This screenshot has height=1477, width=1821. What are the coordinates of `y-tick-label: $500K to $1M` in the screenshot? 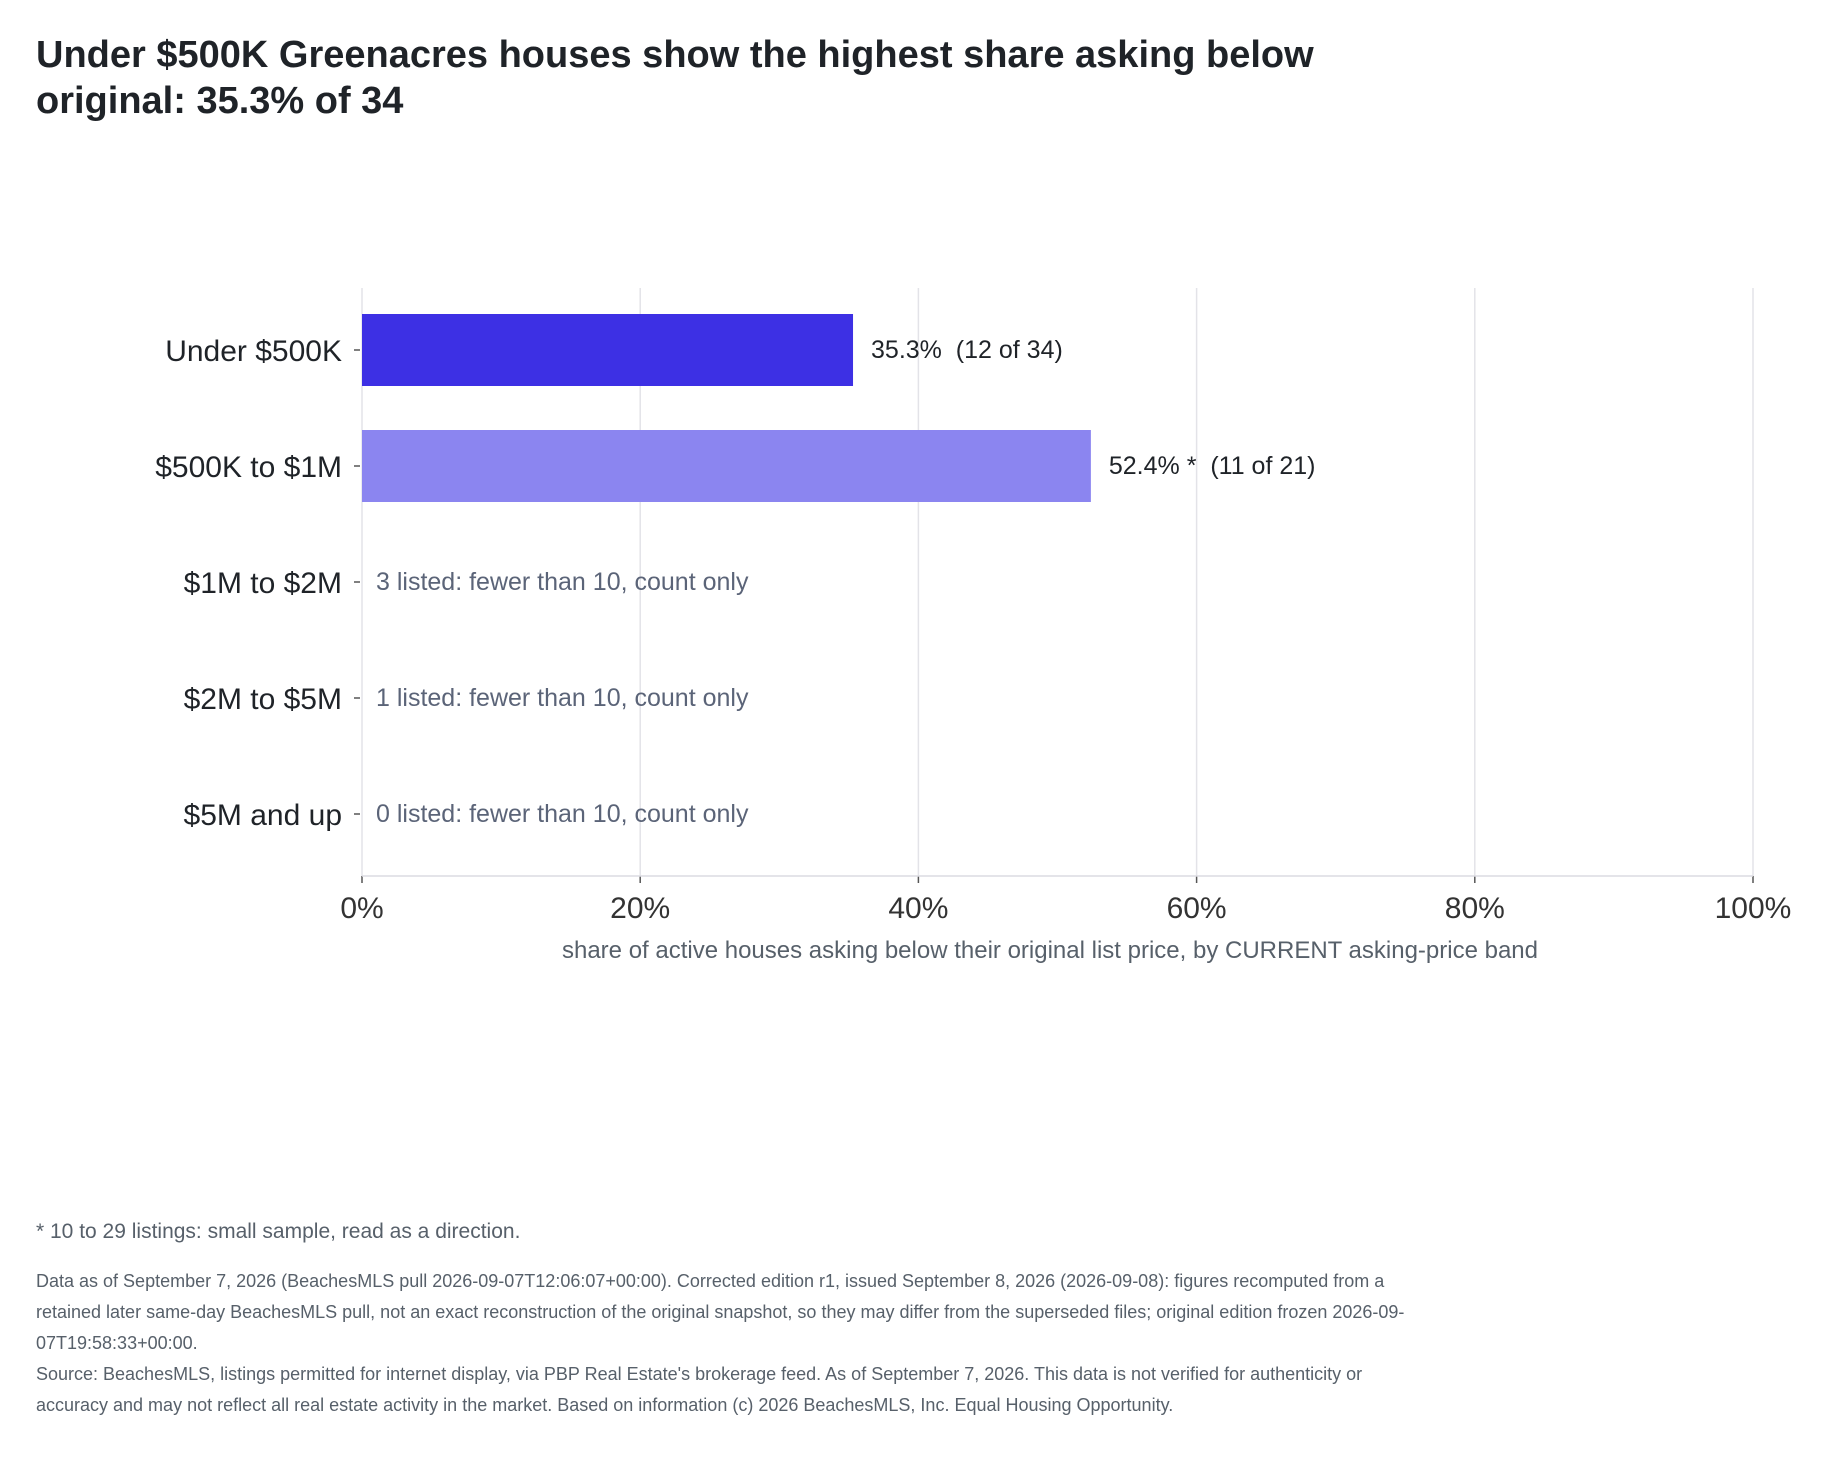 It's located at (248, 467).